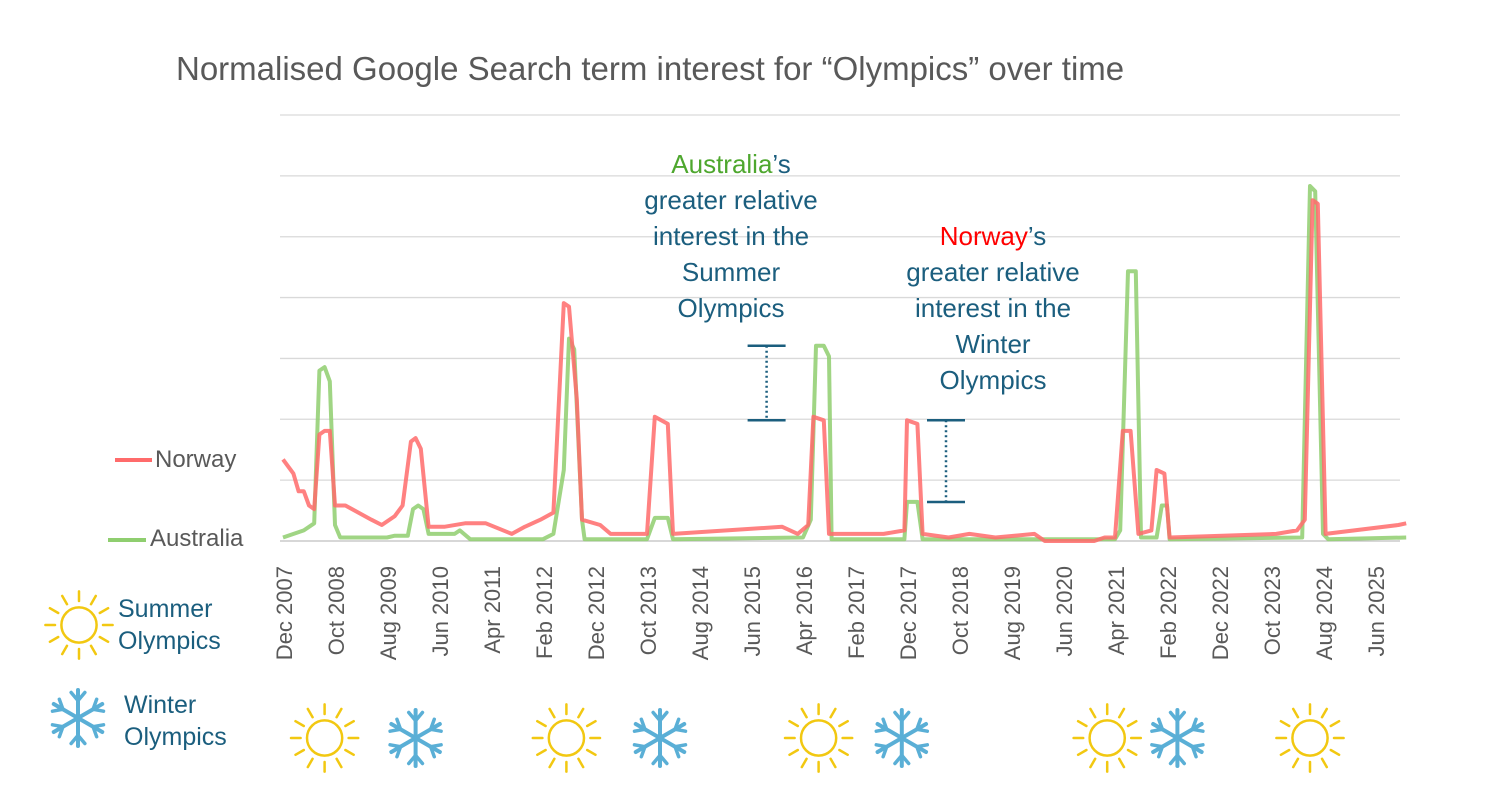 This screenshot has height=788, width=1492. I want to click on annotation-highlight: Norway, so click(983, 236).